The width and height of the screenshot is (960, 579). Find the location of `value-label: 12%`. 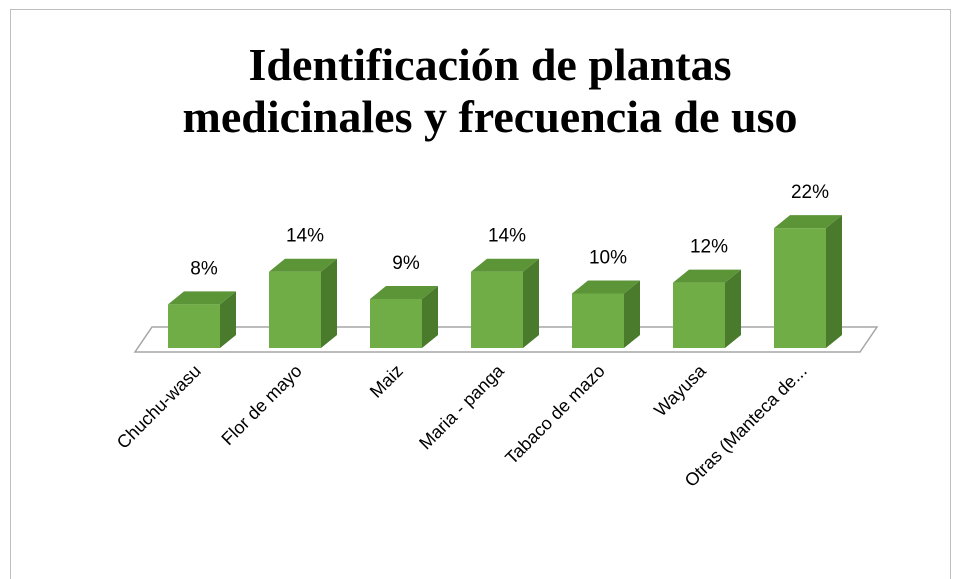

value-label: 12% is located at coordinates (709, 247).